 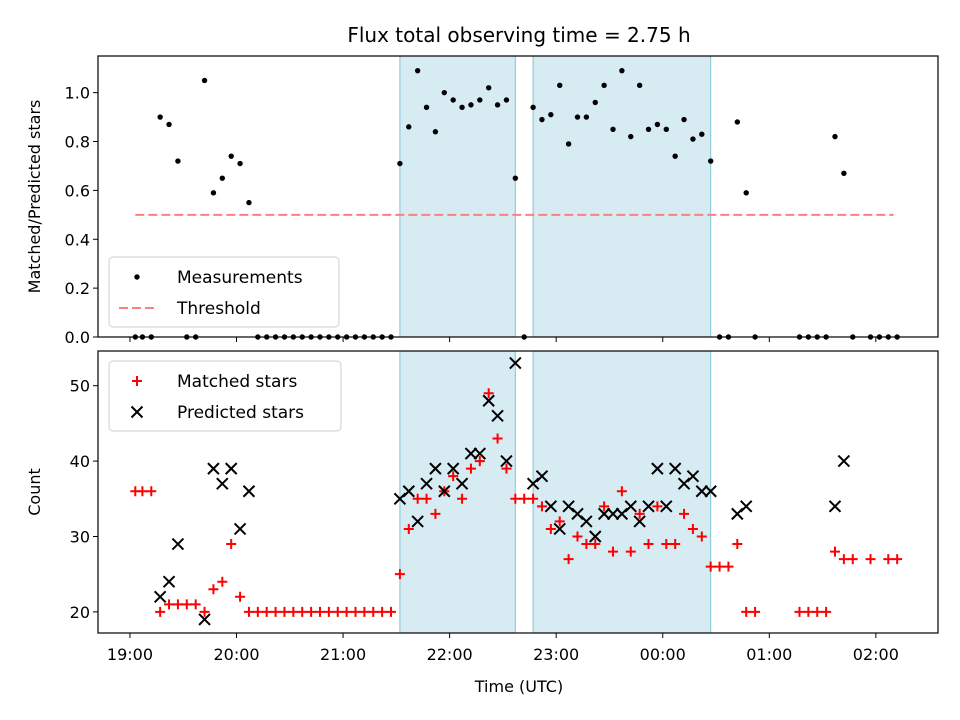 I want to click on y-tick-label: 20, so click(x=80, y=612).